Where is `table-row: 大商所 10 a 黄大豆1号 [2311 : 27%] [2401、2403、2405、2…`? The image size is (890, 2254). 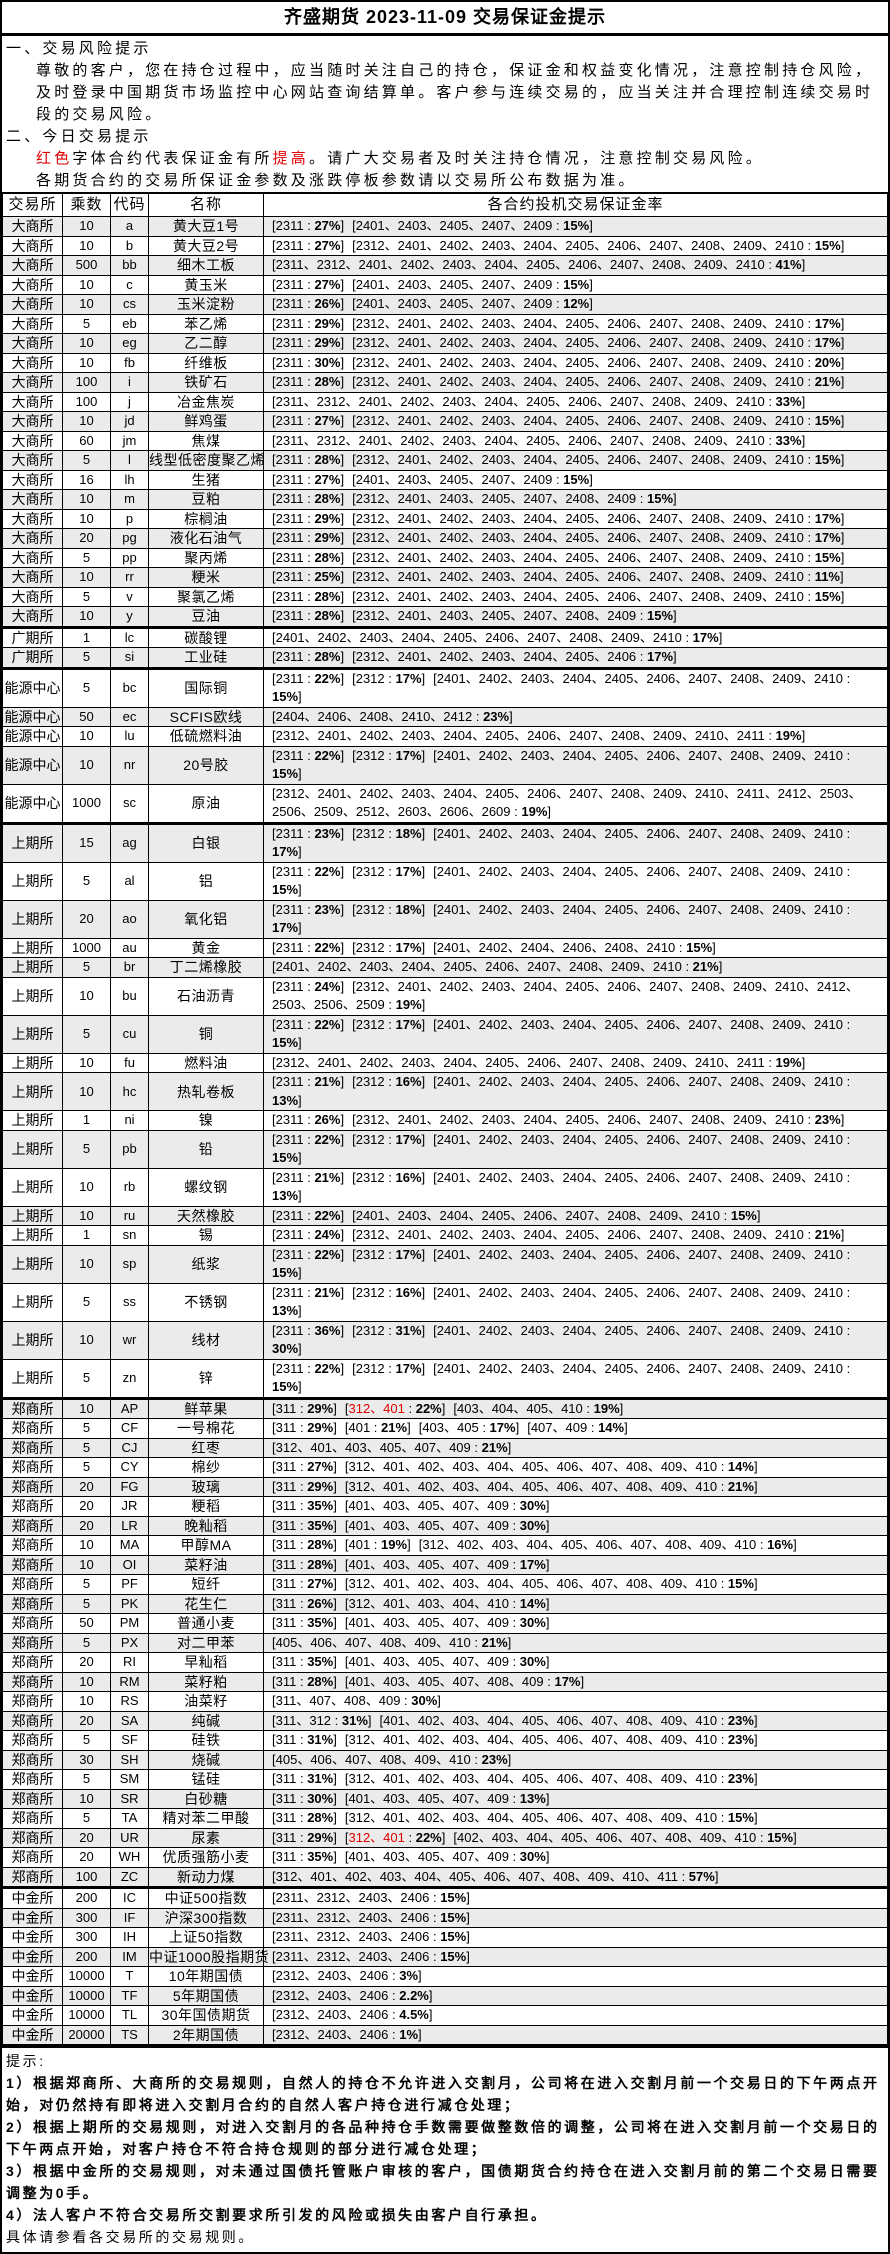 table-row: 大商所 10 a 黄大豆1号 [2311 : 27%] [2401、2403、2405、2… is located at coordinates (445, 226).